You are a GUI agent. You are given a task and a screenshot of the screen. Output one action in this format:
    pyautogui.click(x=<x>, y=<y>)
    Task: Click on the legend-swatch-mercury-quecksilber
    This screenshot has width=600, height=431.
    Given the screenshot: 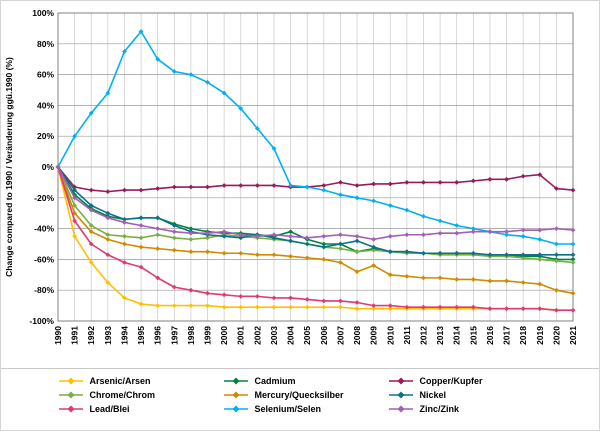 What is the action you would take?
    pyautogui.click(x=235, y=395)
    